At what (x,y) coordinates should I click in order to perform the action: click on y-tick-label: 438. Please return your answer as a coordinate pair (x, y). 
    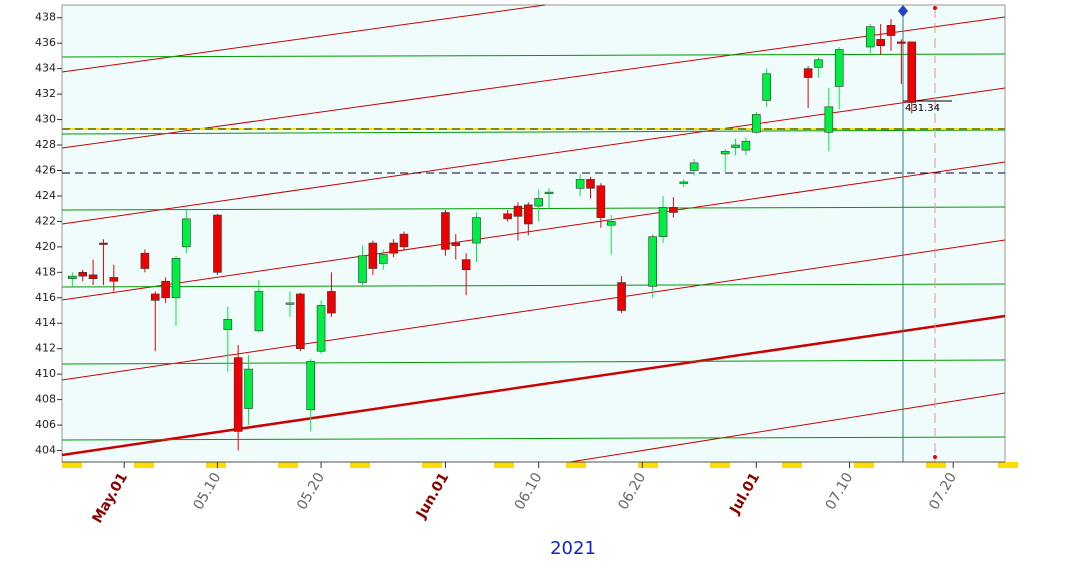
    Looking at the image, I should click on (45, 17).